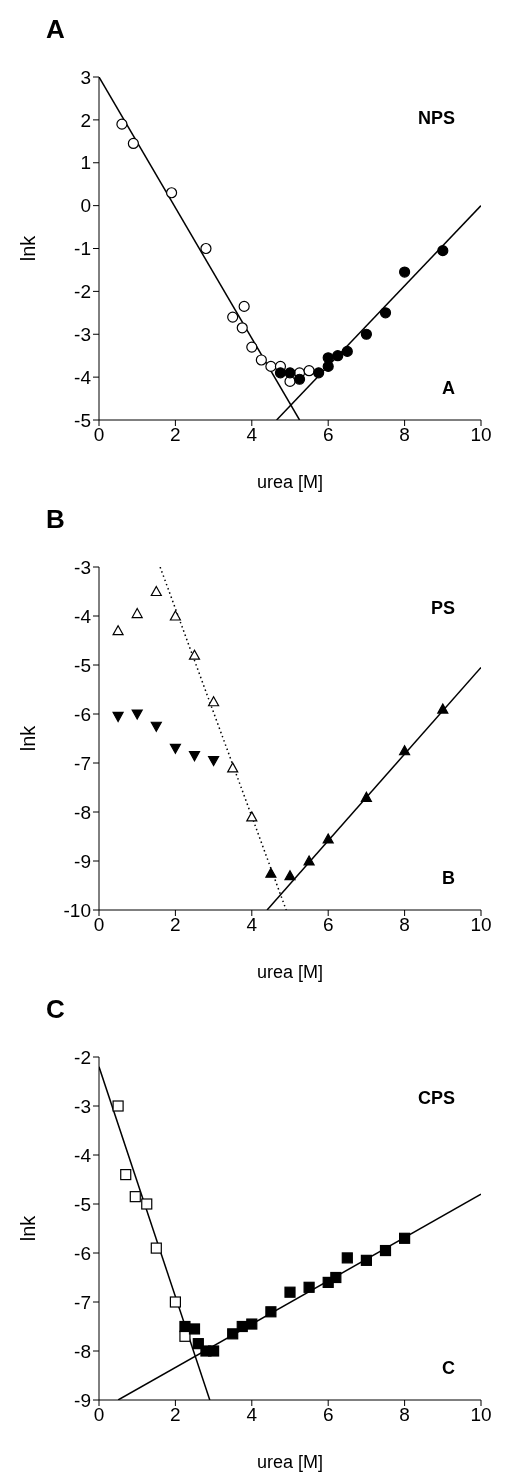 The image size is (513, 1477). I want to click on chart-title: B, so click(55, 519).